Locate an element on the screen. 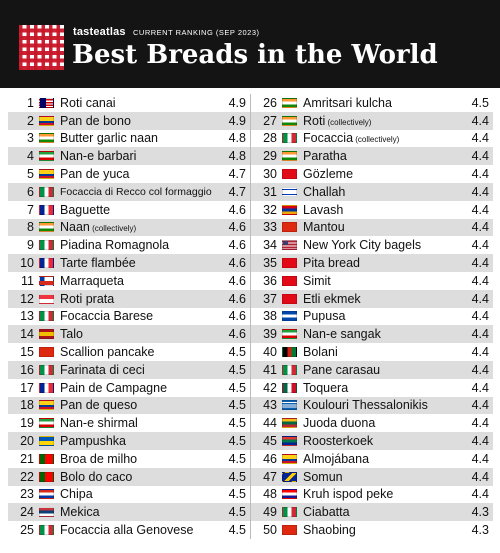  ranking-row: 27Roti (collectively)4.4 is located at coordinates (372, 121).